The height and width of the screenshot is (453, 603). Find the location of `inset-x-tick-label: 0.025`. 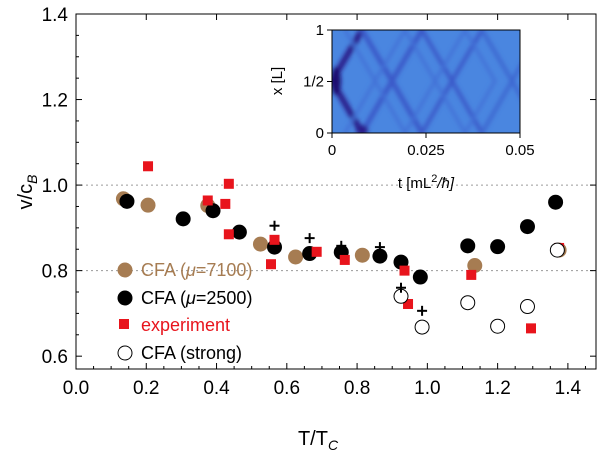

inset-x-tick-label: 0.025 is located at coordinates (426, 150).